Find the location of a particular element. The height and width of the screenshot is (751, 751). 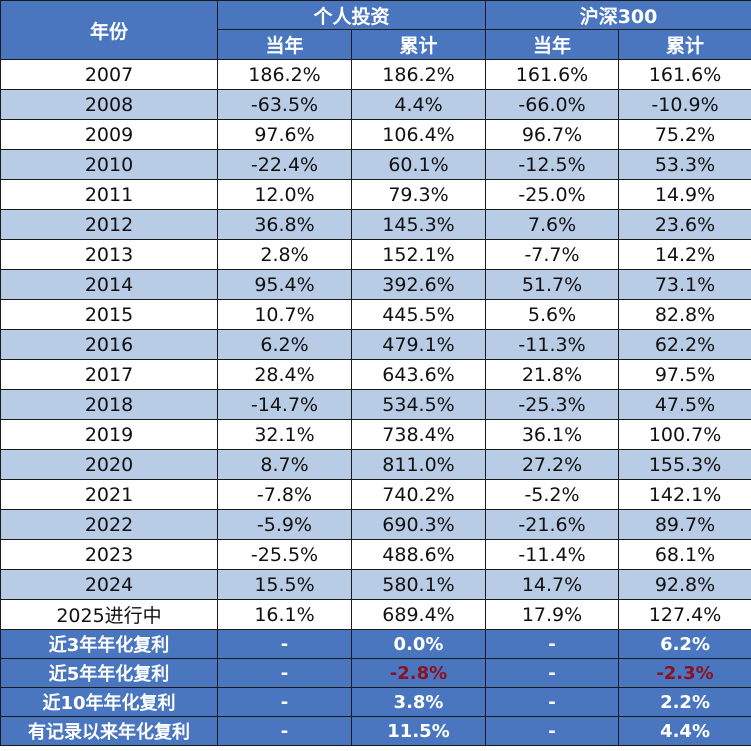

header-hs300-cumulative: 累计 is located at coordinates (684, 44).